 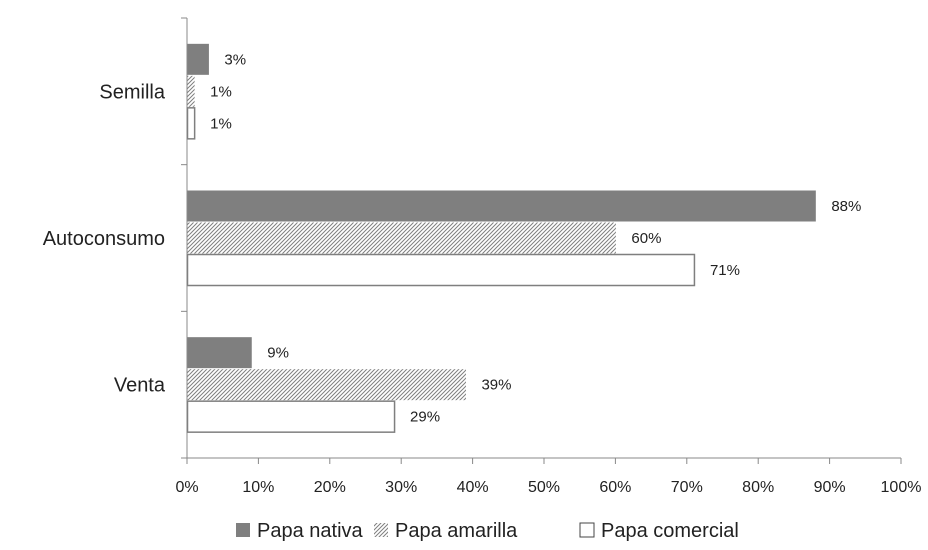 I want to click on data-label: 60%, so click(x=646, y=238).